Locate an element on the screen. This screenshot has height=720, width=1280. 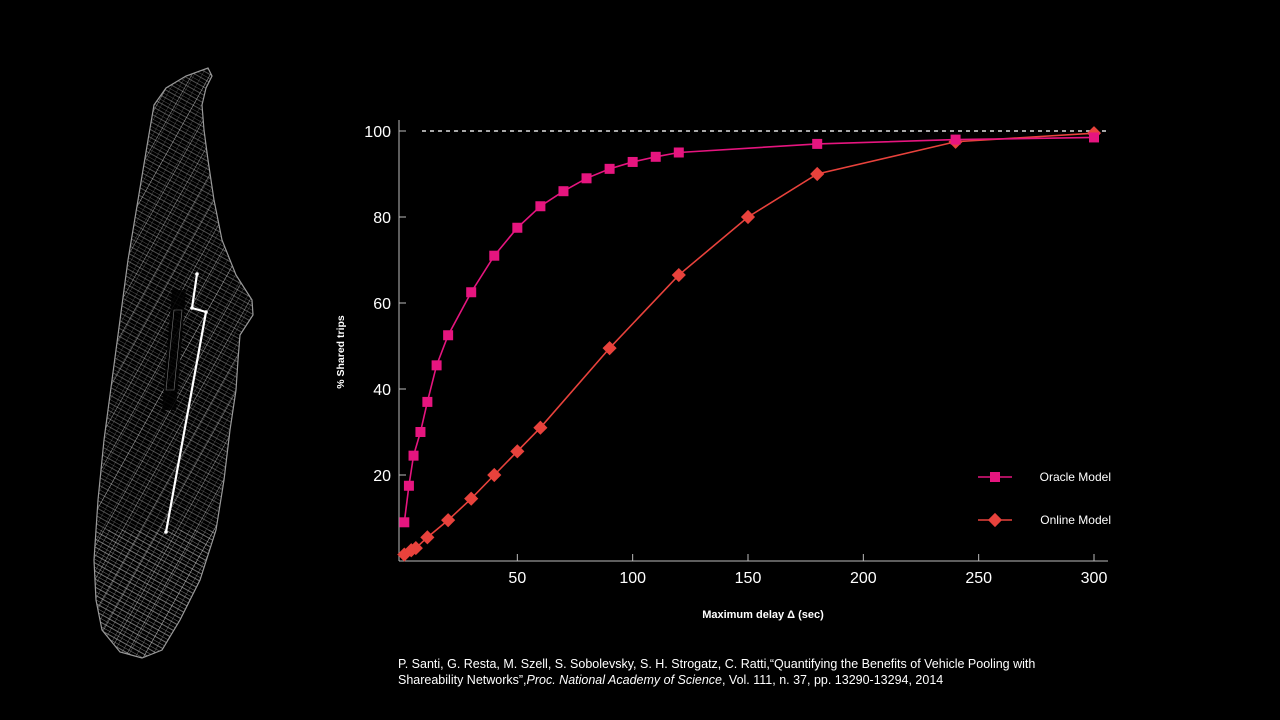
y-axis-label: % Shared trips is located at coordinates (341, 352).